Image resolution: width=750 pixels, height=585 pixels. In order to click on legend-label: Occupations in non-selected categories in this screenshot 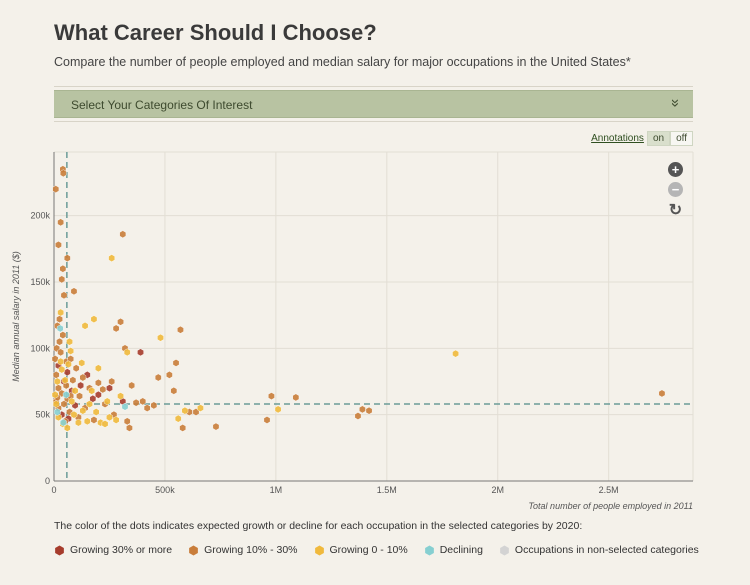, I will do `click(606, 550)`.